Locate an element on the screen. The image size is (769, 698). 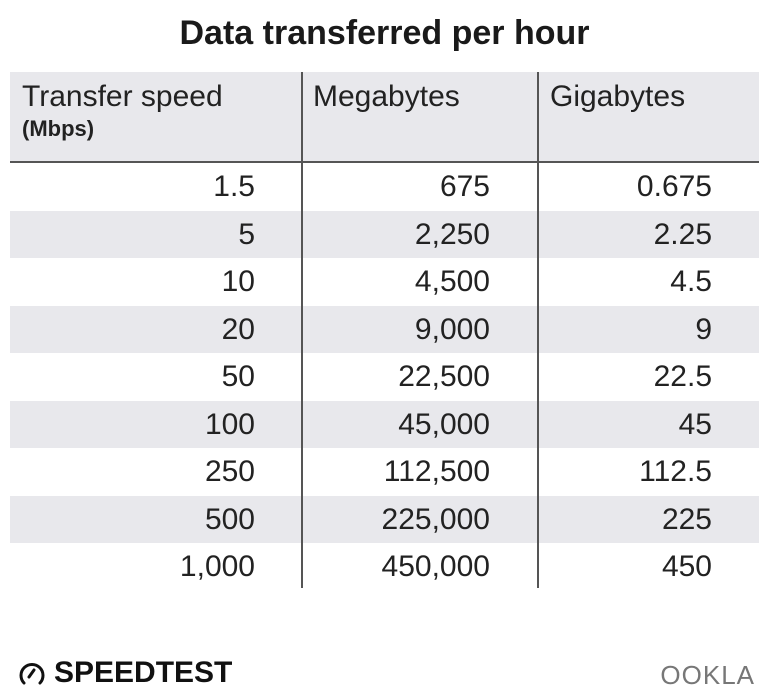
table-row: 5 2,250 2.25 is located at coordinates (384, 234).